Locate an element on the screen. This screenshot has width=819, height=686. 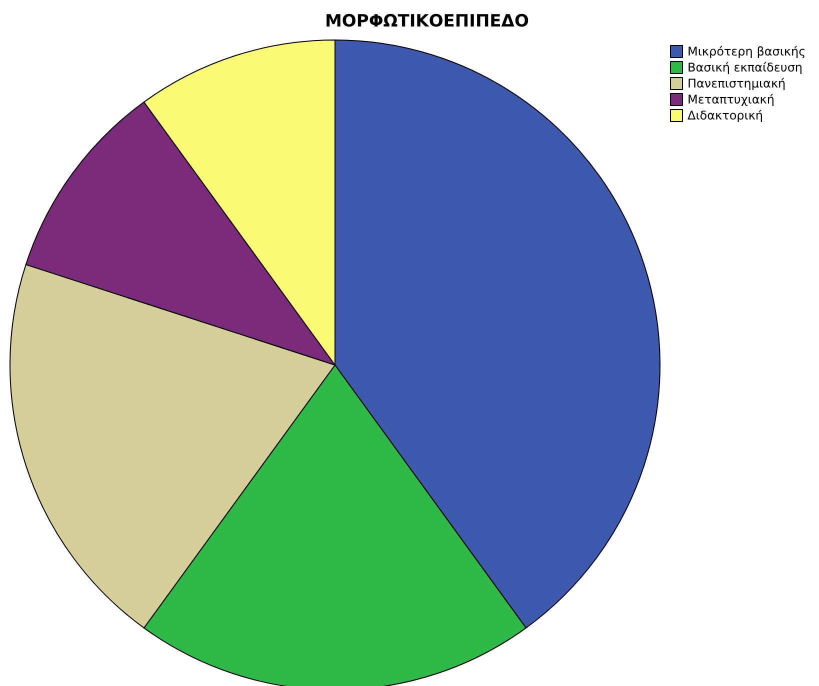
legend-label: Μικρότερη βασικής is located at coordinates (747, 51).